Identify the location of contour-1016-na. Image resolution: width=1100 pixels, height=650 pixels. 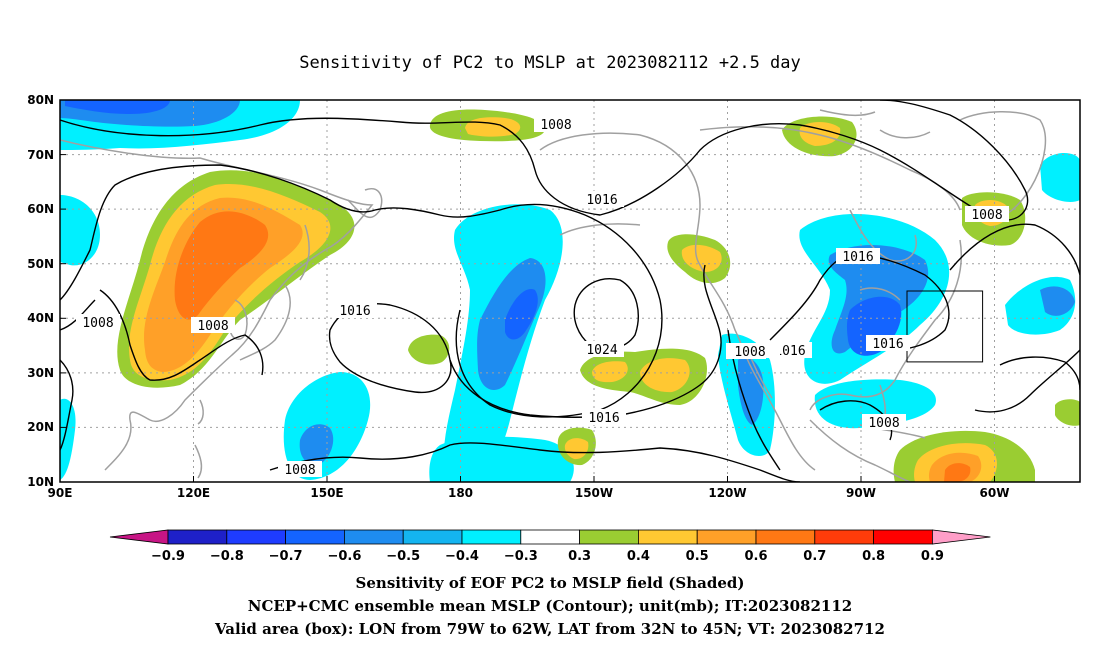
(859, 303).